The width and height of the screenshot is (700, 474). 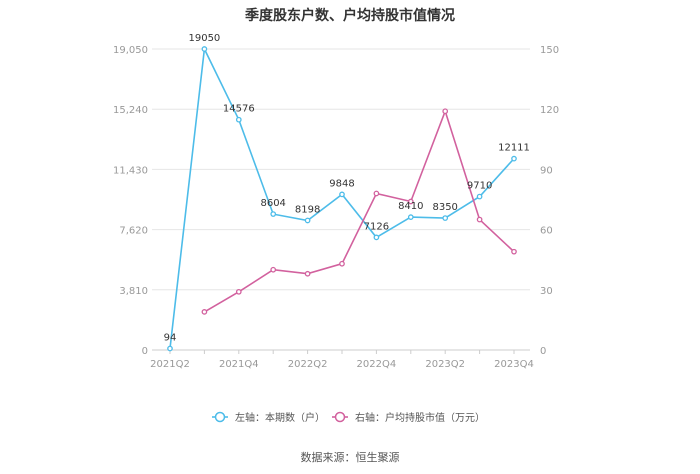 I want to click on x-tick-label: 2022Q4, so click(x=377, y=364).